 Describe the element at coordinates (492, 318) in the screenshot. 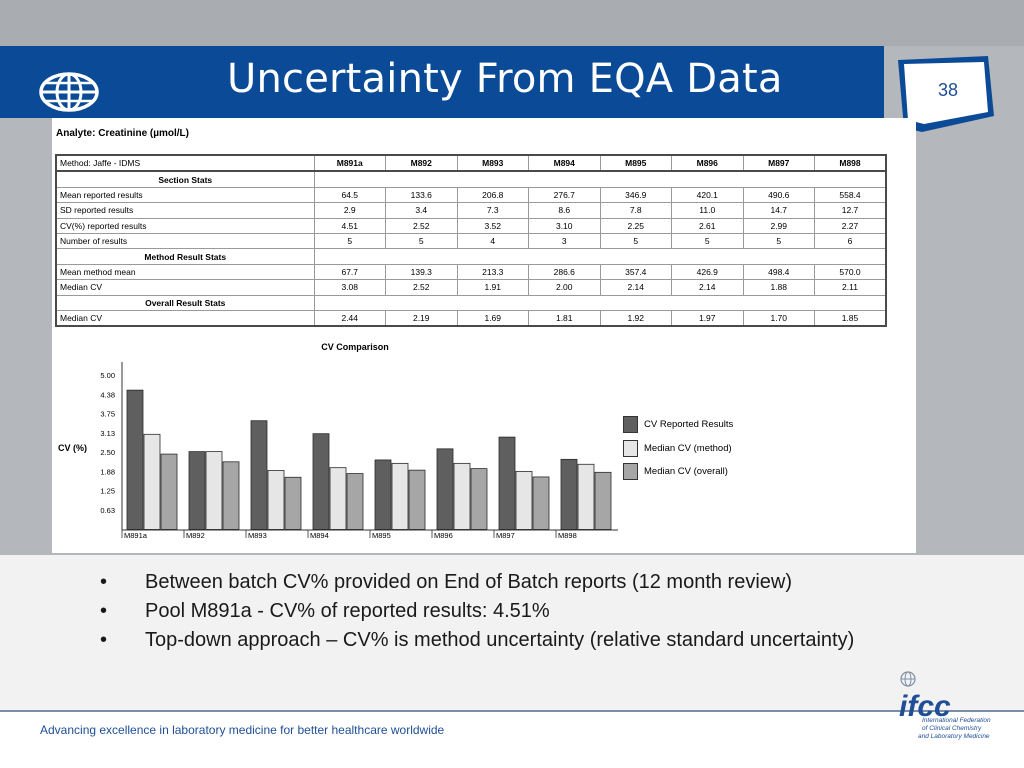

I see `table-cell: 1.69` at that location.